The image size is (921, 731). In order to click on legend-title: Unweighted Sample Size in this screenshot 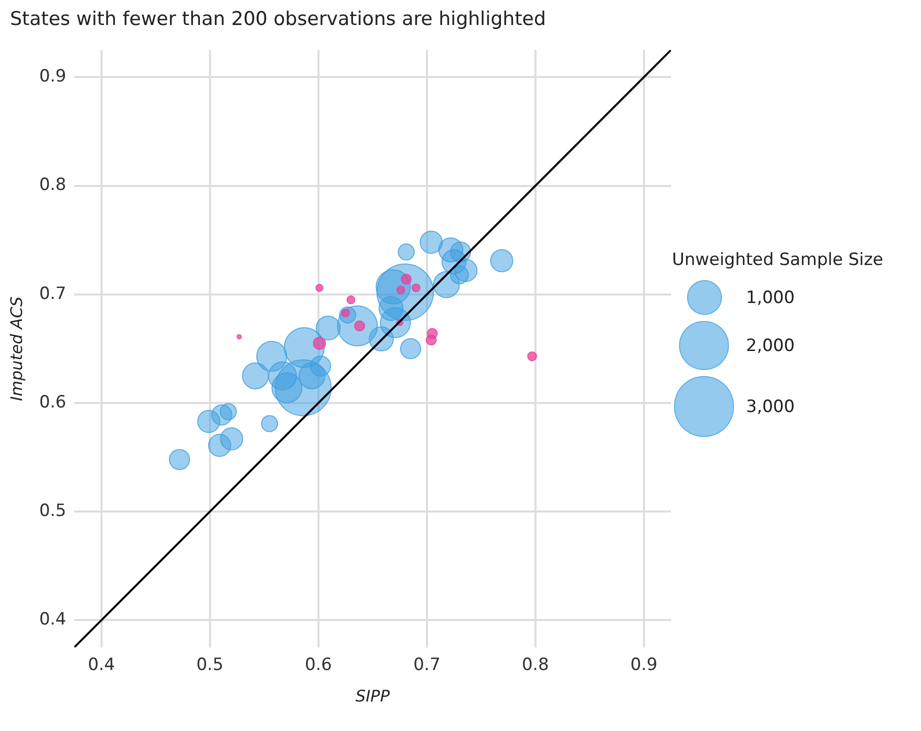, I will do `click(778, 260)`.